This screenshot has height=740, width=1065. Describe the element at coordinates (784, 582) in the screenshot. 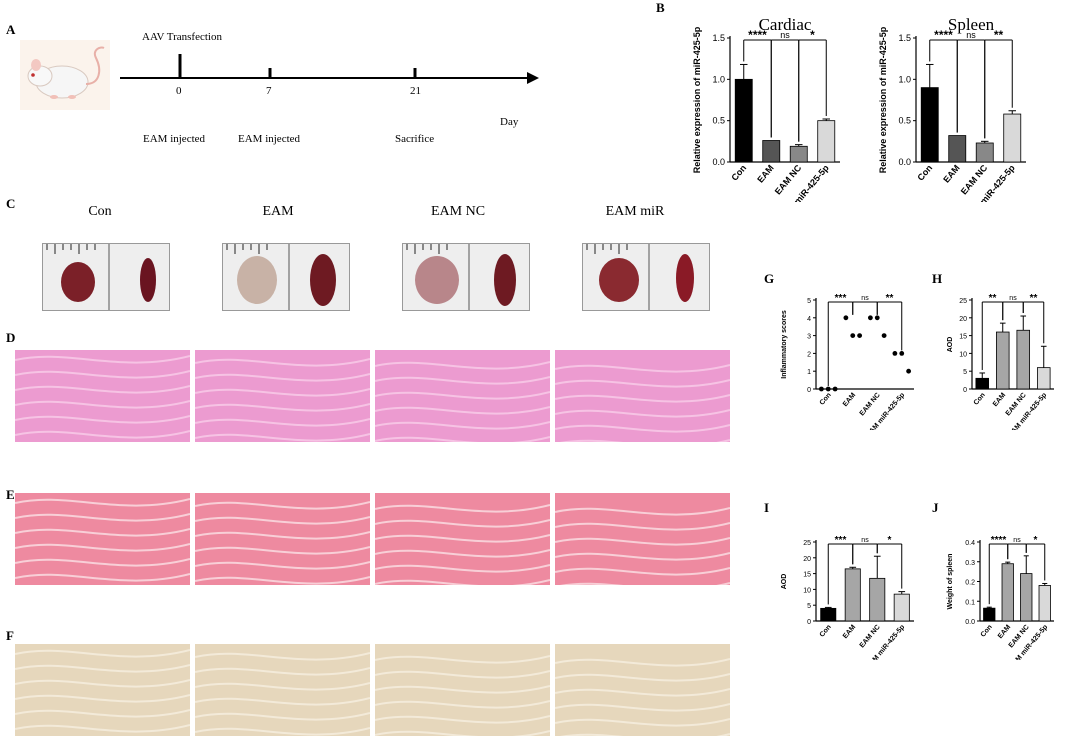

I see `y-axis-label: AOD` at that location.